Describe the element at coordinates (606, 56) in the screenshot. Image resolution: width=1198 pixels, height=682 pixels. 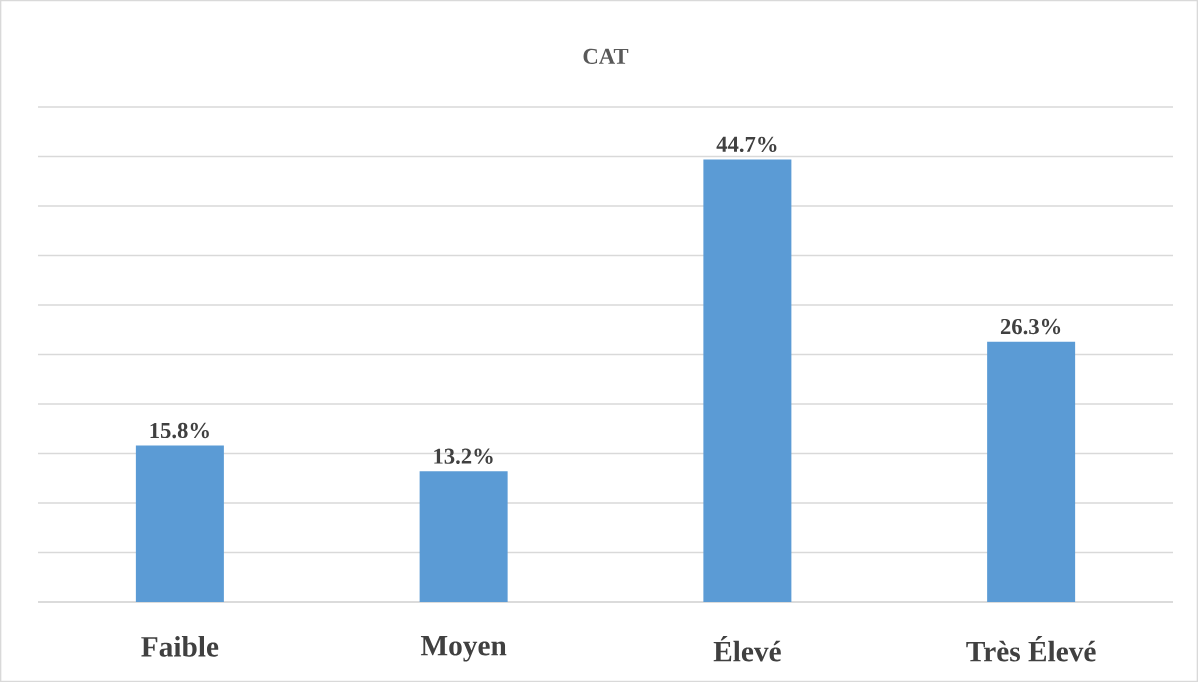
I see `chart-title: CAT` at that location.